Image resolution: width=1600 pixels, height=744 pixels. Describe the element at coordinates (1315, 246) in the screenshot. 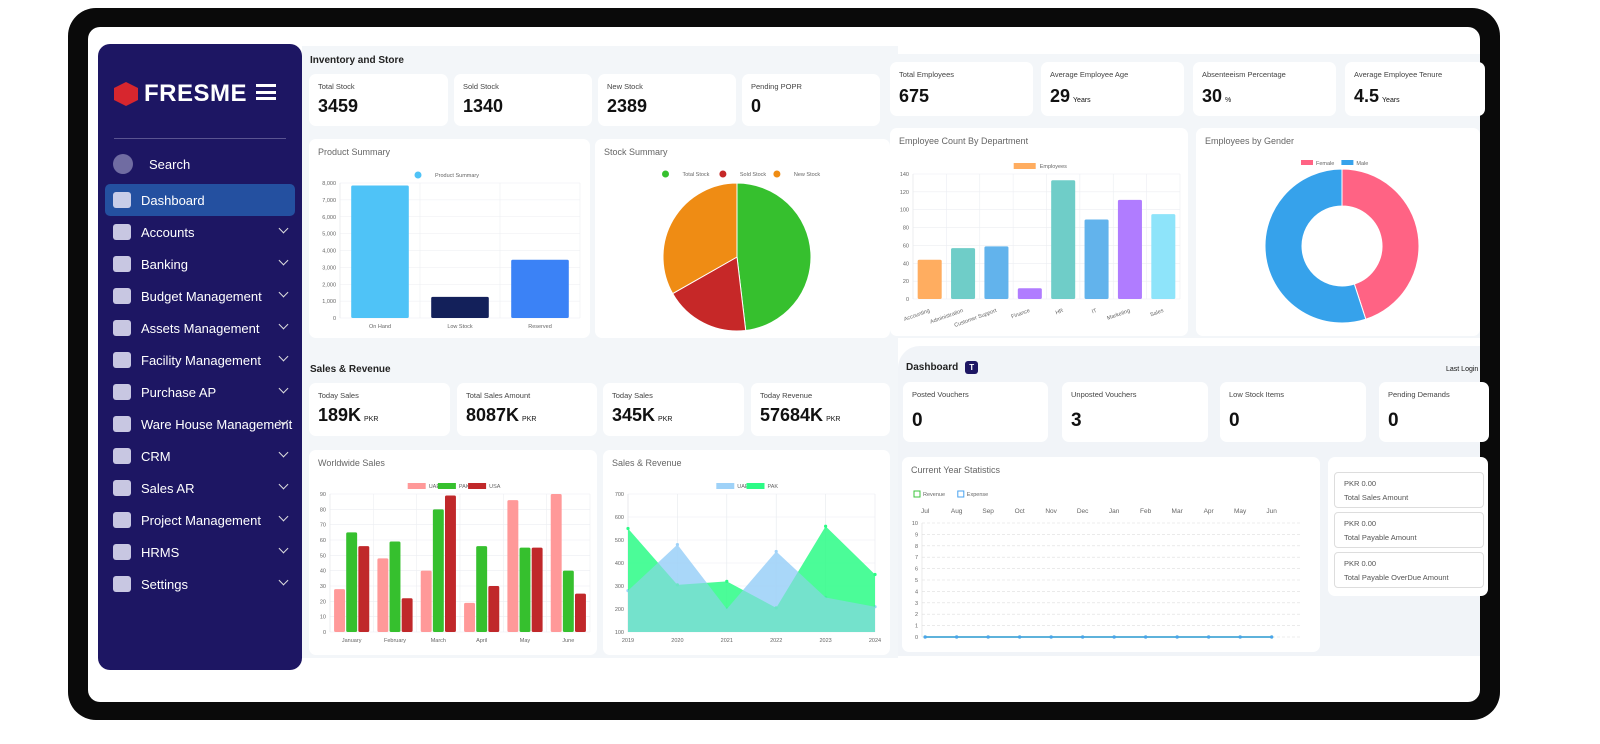

I see `slice-male` at that location.